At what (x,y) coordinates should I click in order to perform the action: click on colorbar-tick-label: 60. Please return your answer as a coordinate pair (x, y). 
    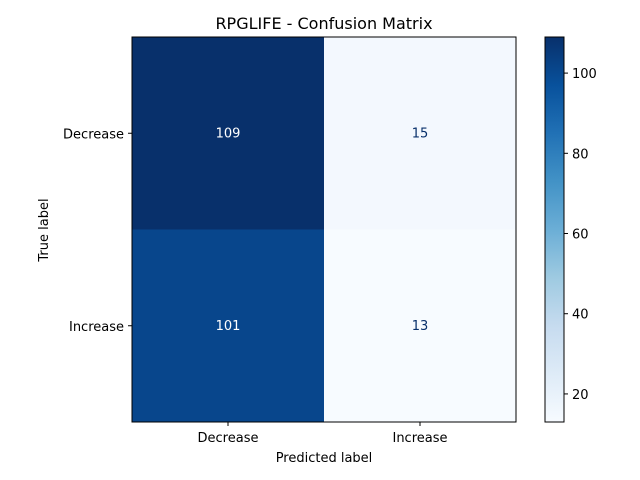
    Looking at the image, I should click on (580, 235).